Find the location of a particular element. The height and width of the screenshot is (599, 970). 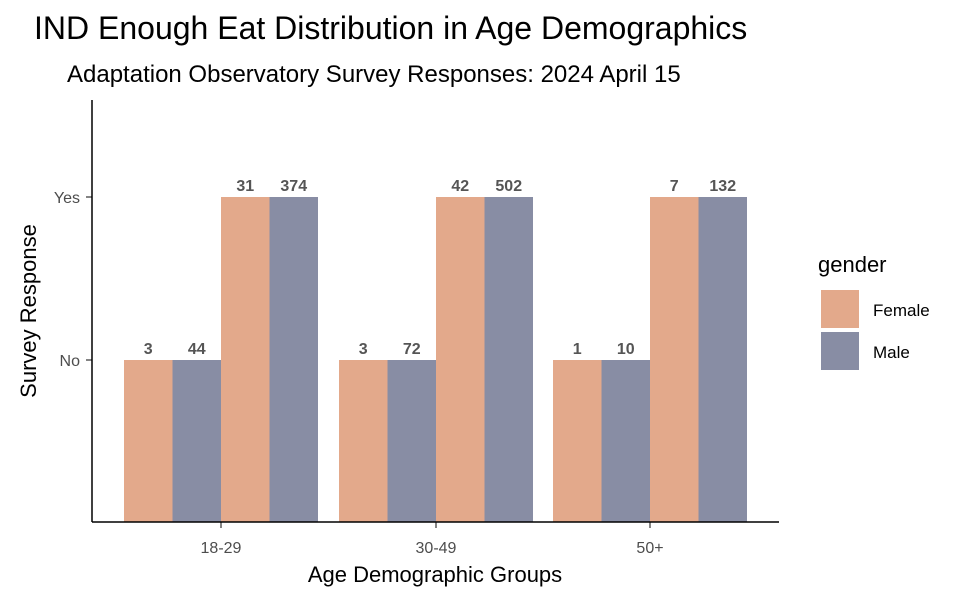

bar-value-label: 132 is located at coordinates (722, 186).